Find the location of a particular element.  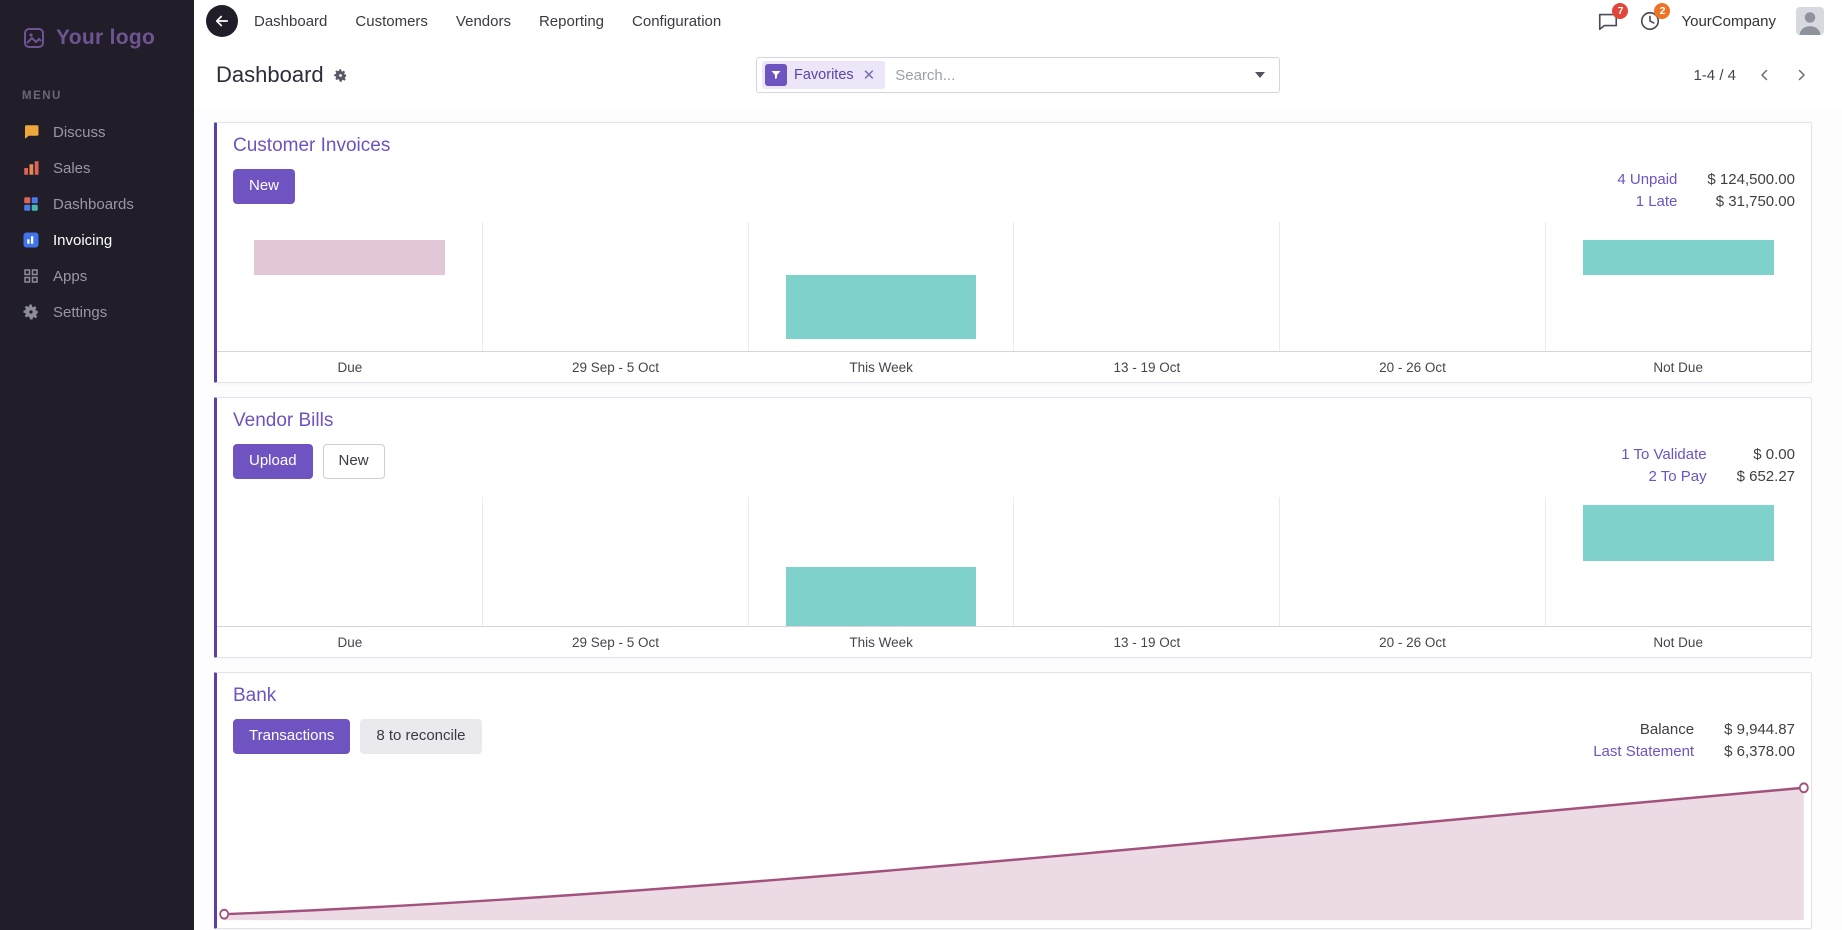

pager-next-button is located at coordinates (1801, 75).